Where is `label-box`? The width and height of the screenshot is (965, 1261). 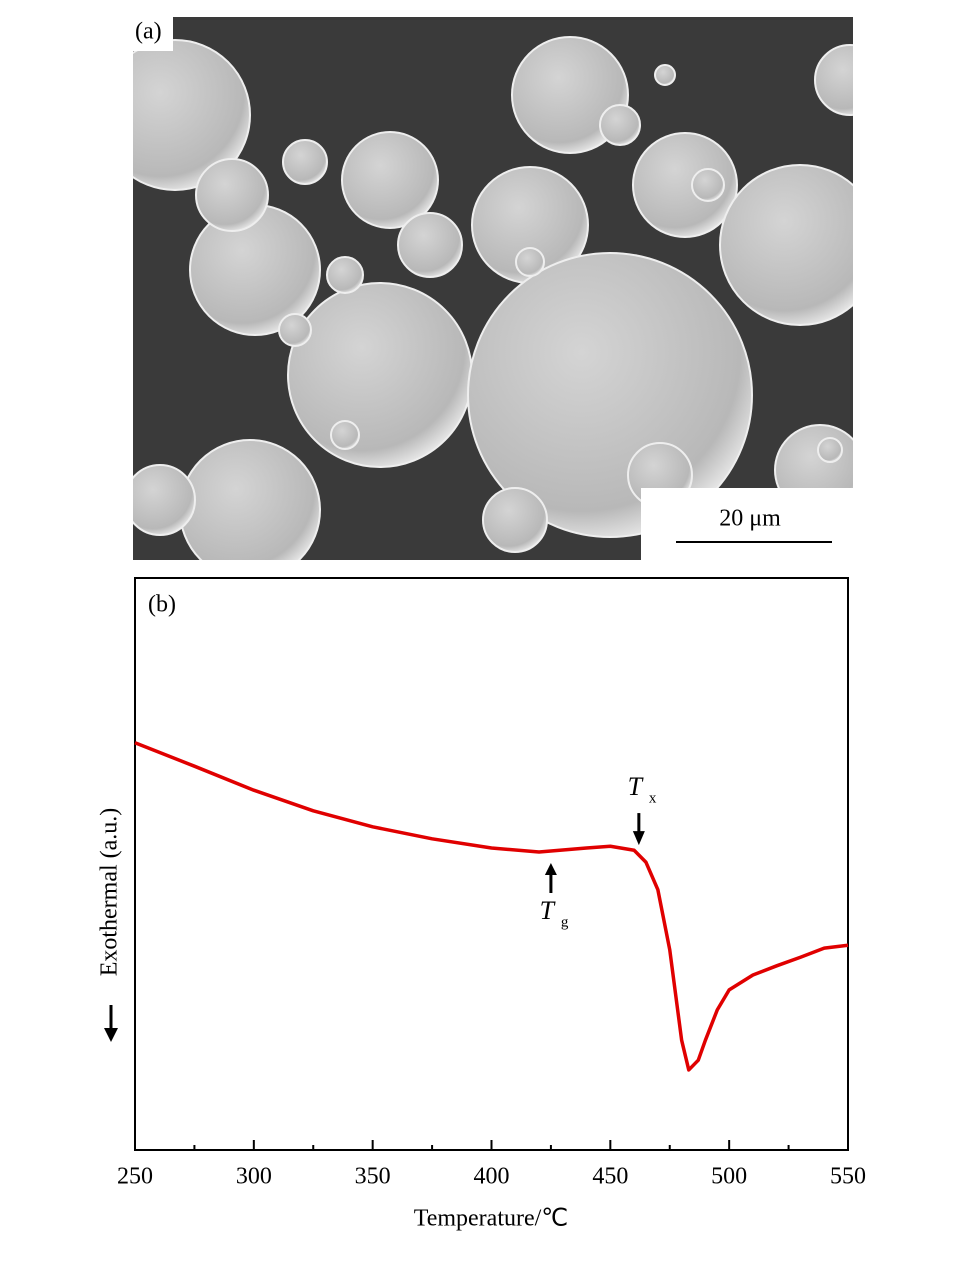 label-box is located at coordinates (153, 34).